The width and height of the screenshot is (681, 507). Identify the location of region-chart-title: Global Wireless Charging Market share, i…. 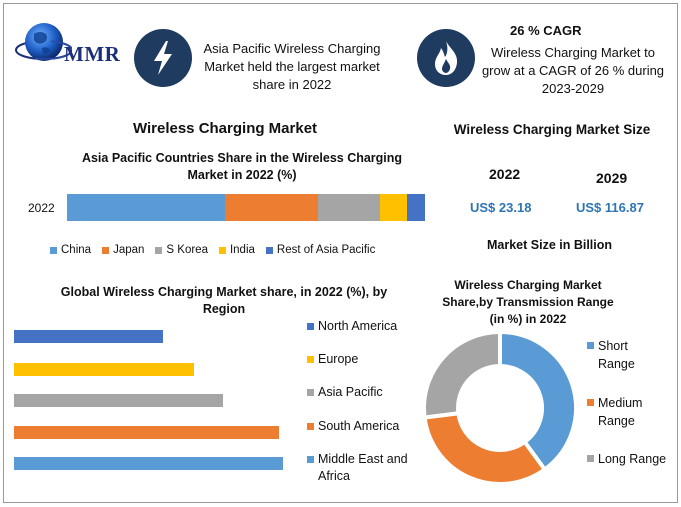
(224, 301).